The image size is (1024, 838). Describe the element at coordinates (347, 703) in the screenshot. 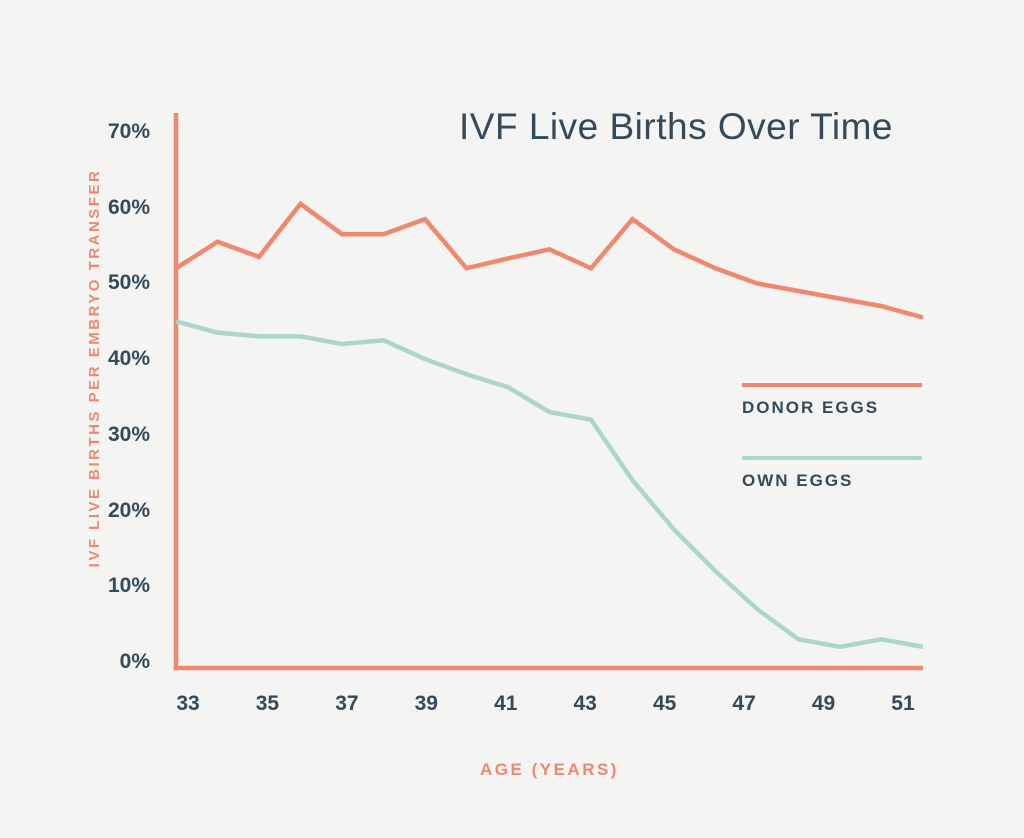

I see `x-tick-label: 37` at that location.